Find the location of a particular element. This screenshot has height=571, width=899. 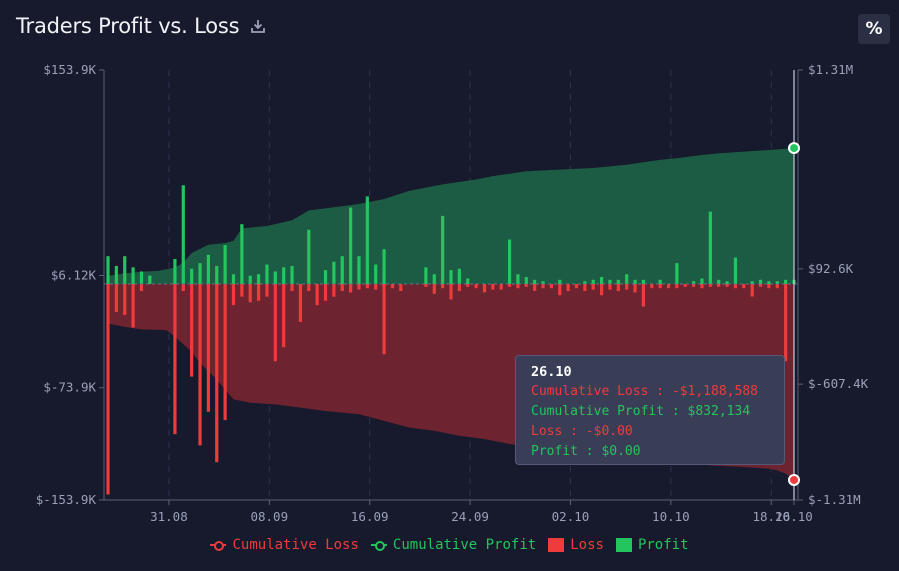

x-axis-tick-label: 31.08 is located at coordinates (169, 516).